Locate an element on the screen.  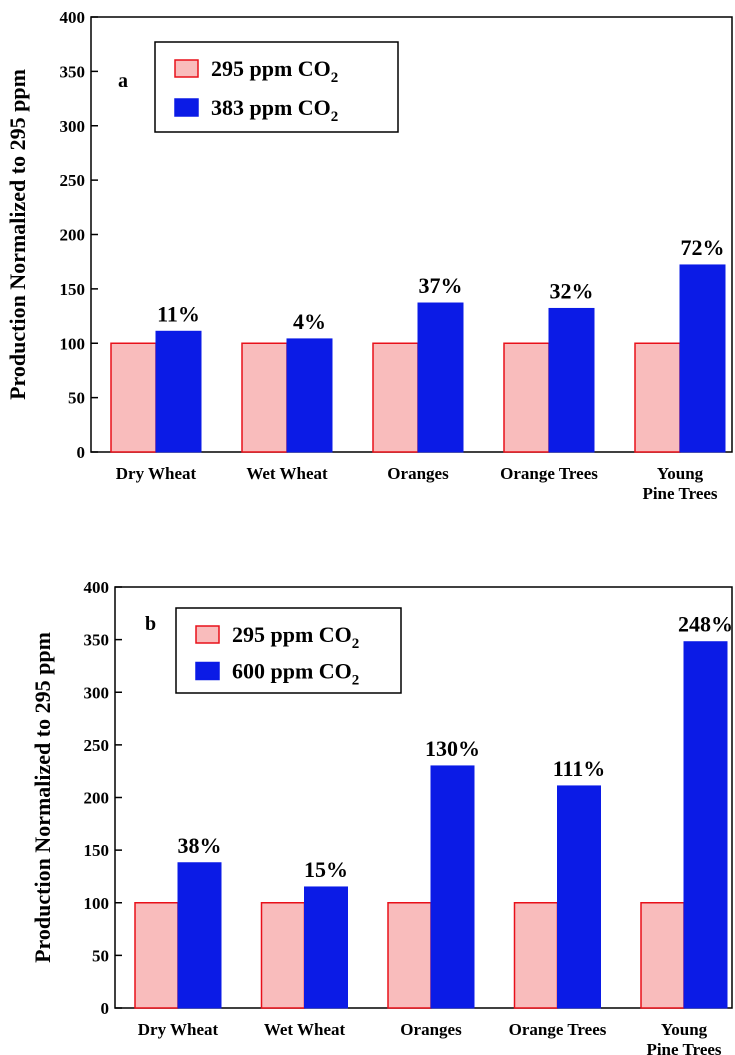
data-label: 37% is located at coordinates (441, 285).